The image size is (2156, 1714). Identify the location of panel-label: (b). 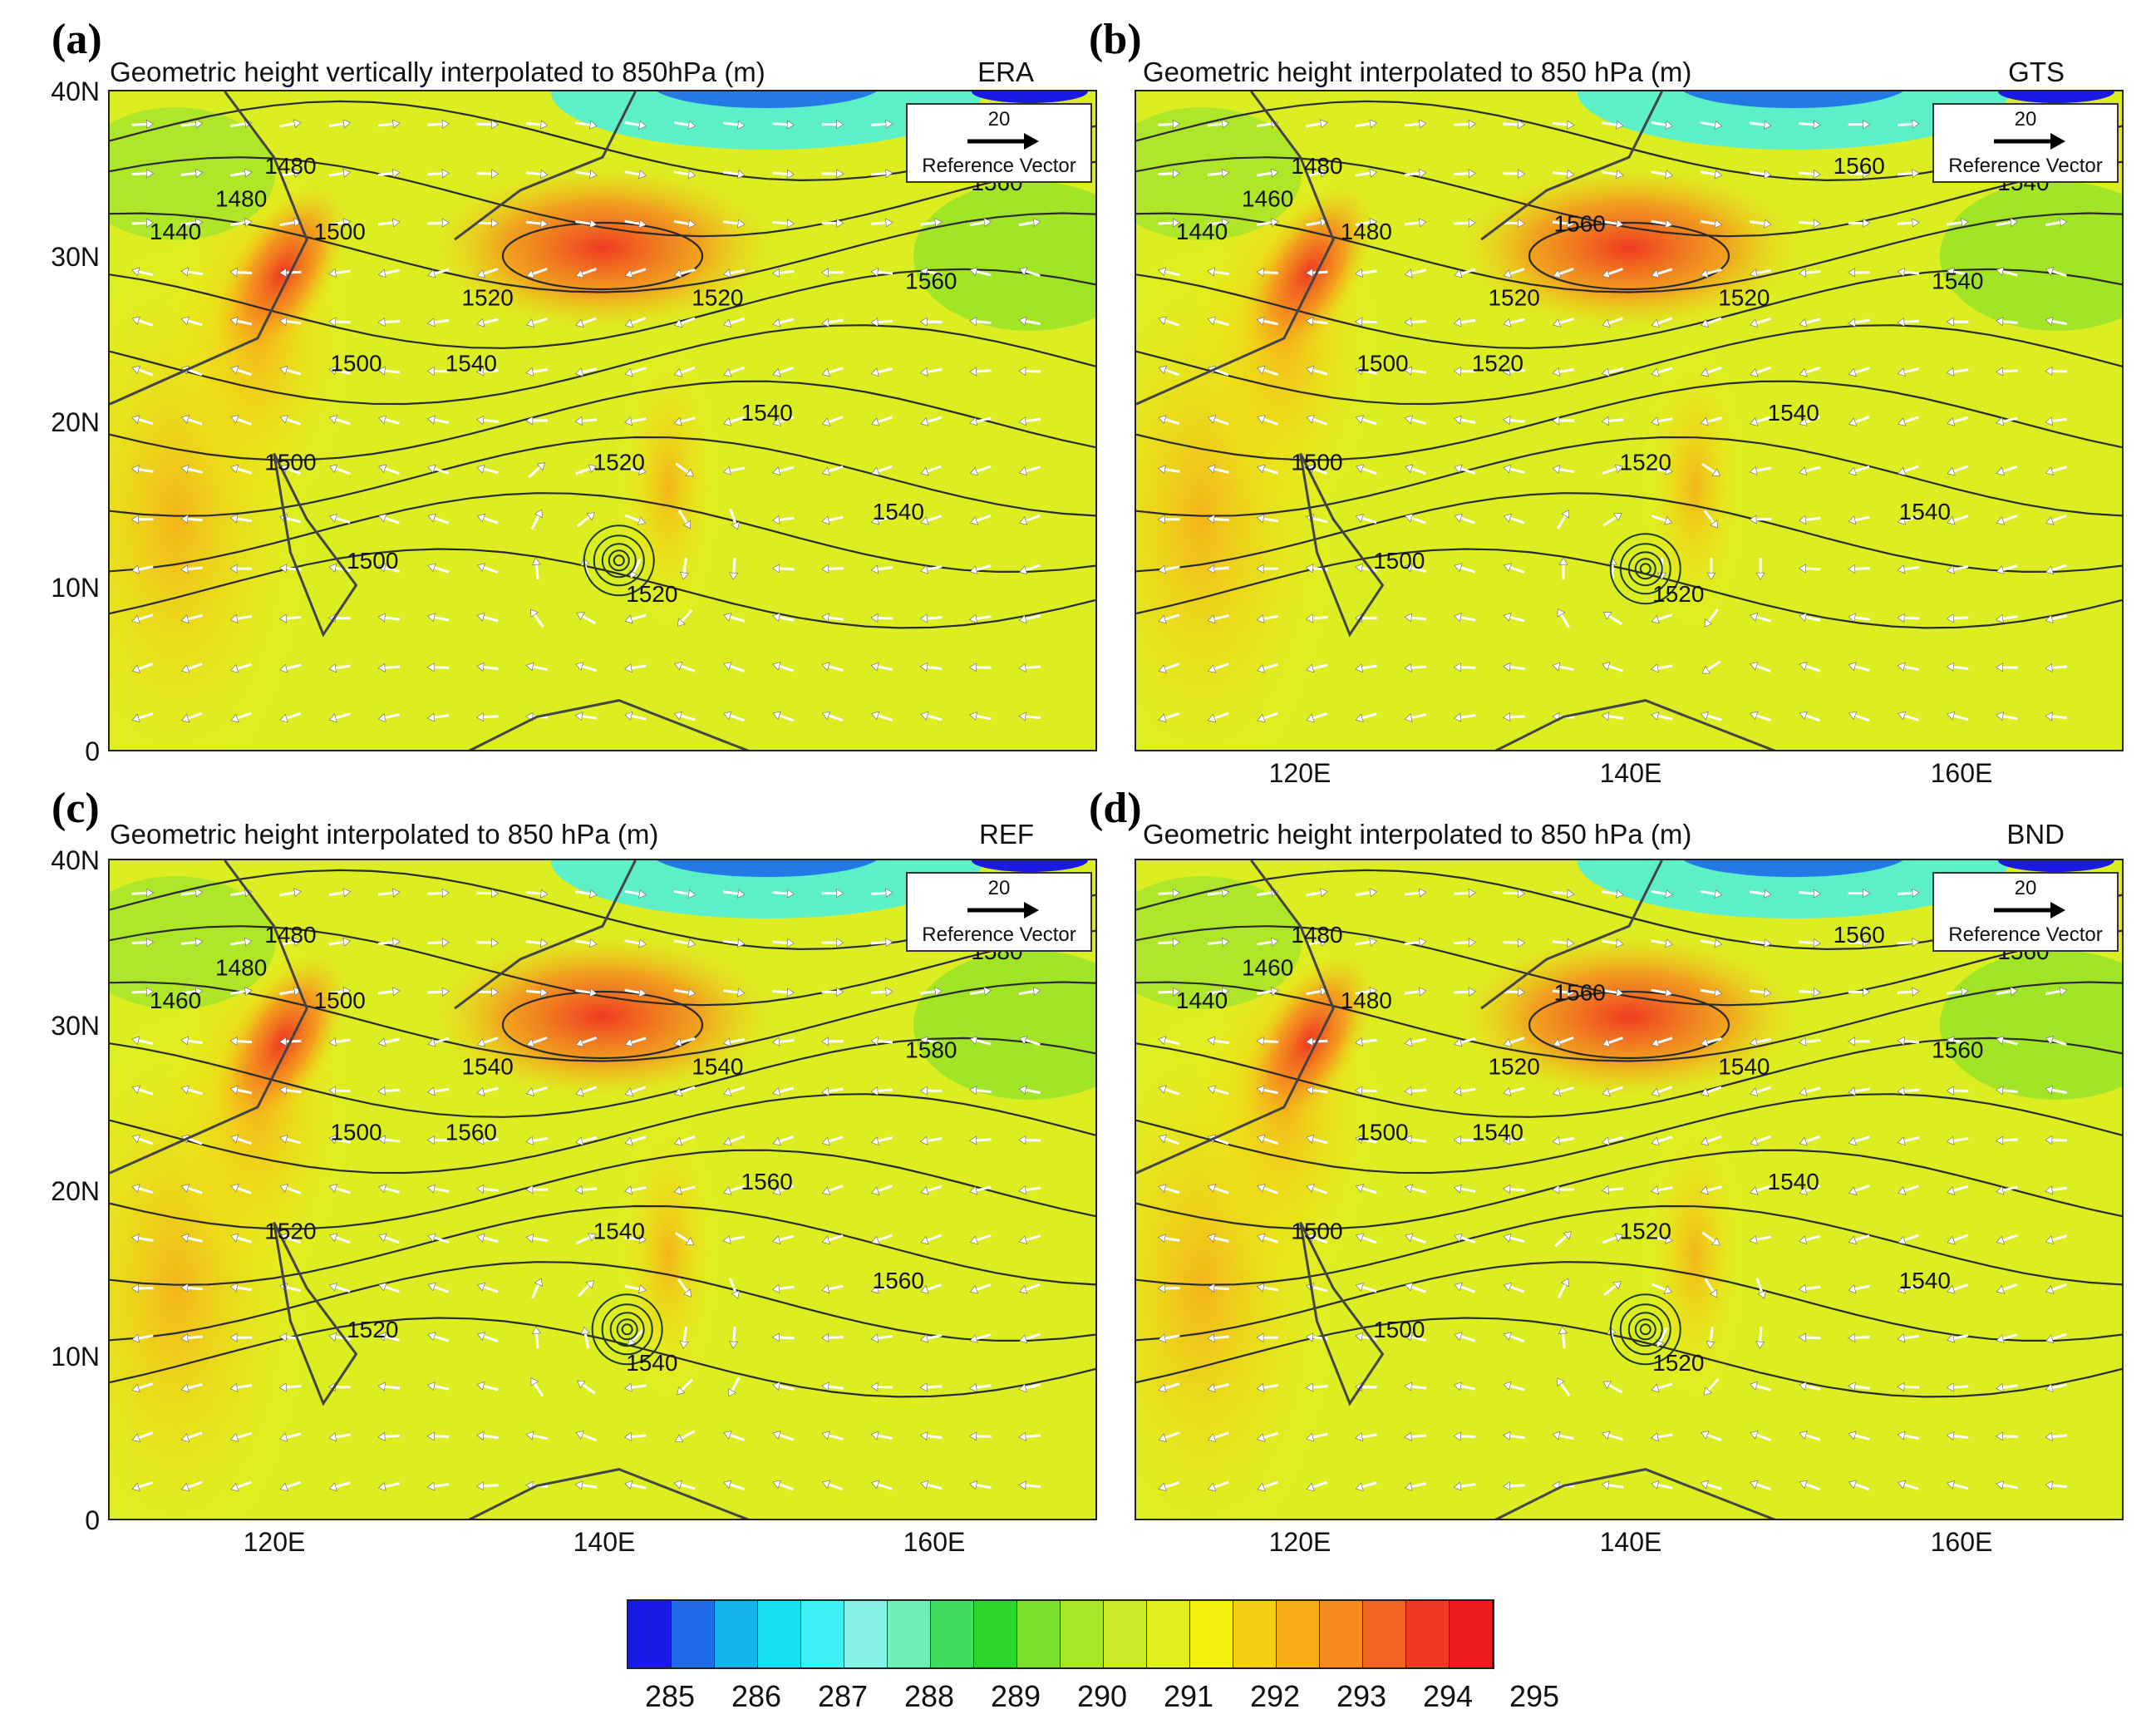
(1115, 39).